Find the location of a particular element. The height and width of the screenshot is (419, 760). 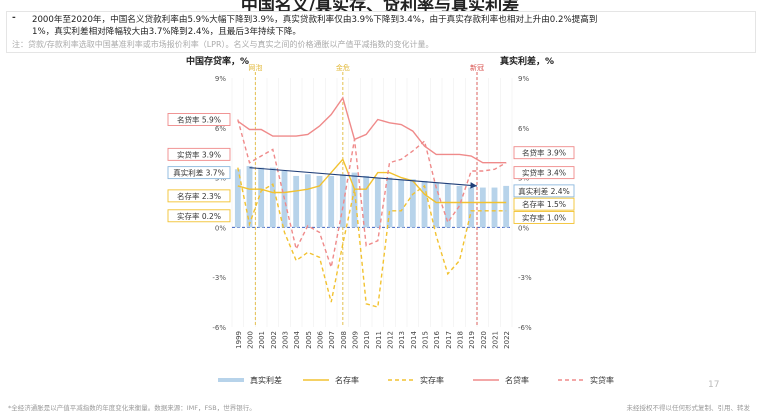

x-tick-label: 2014 is located at coordinates (414, 339).